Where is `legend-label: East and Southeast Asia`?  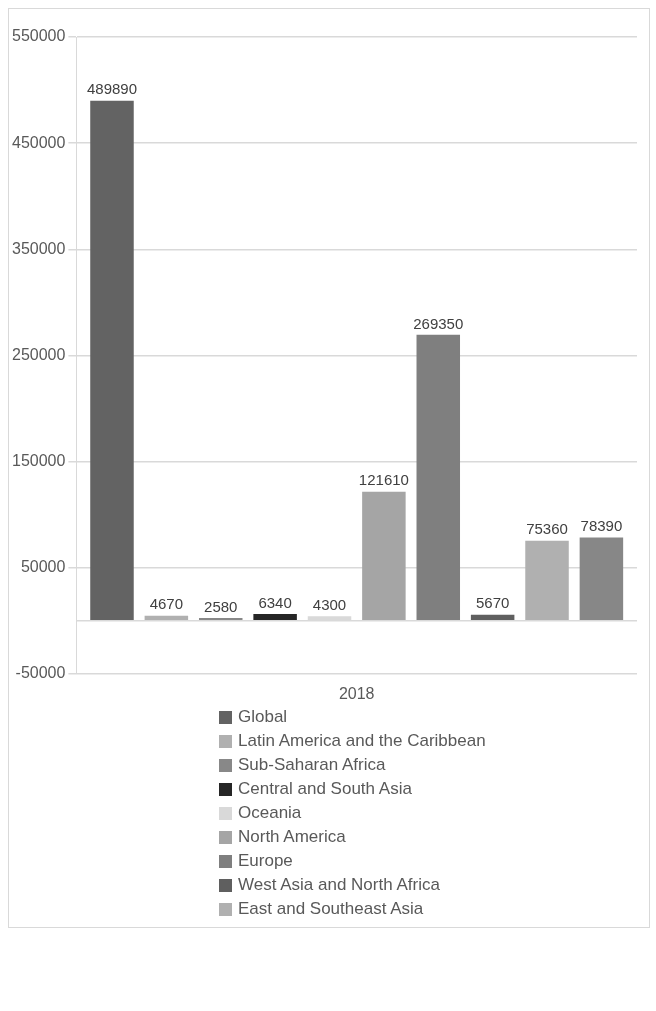
legend-label: East and Southeast Asia is located at coordinates (331, 909).